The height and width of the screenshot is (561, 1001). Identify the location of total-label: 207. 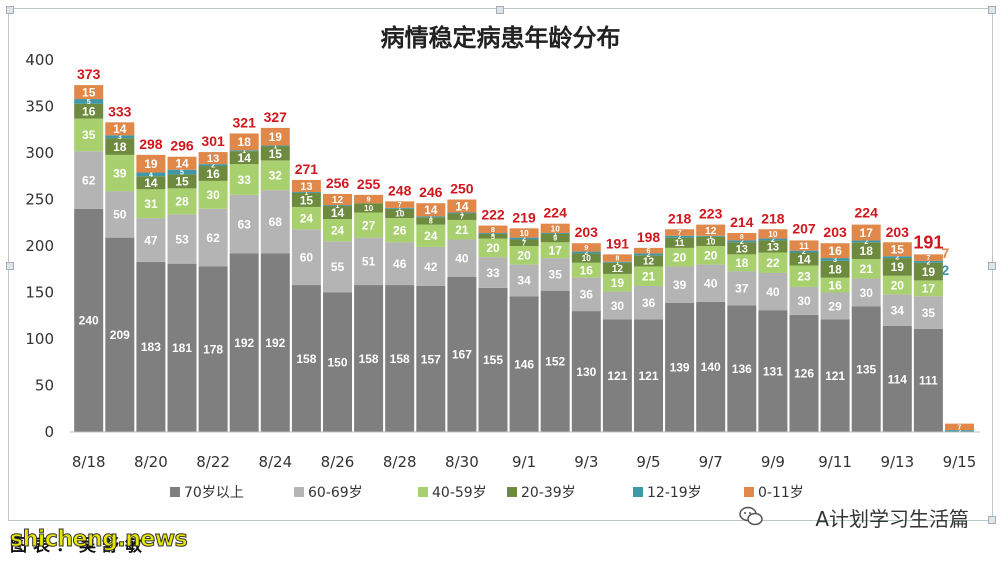
(804, 228).